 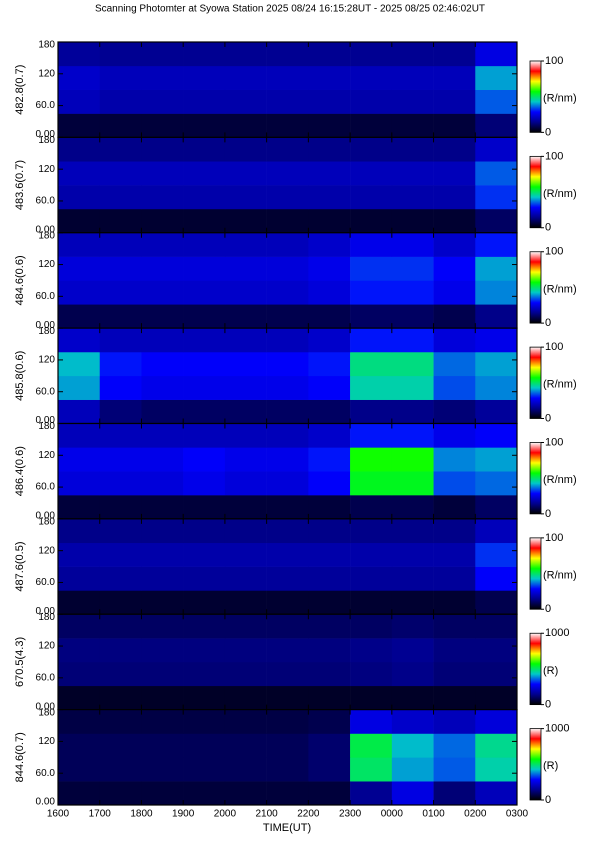 I want to click on x-tick-label: 1900, so click(x=183, y=814).